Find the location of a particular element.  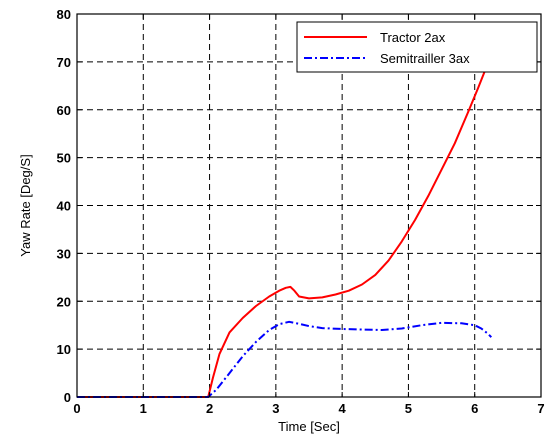

x-tick-label: 5 is located at coordinates (408, 408).